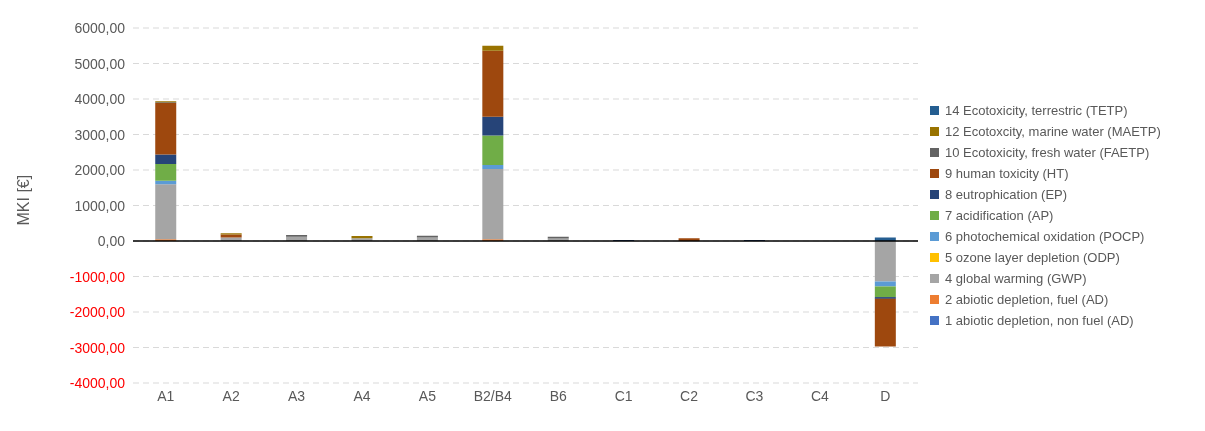 The width and height of the screenshot is (1205, 431). Describe the element at coordinates (689, 395) in the screenshot. I see `x-tick-label: C2` at that location.